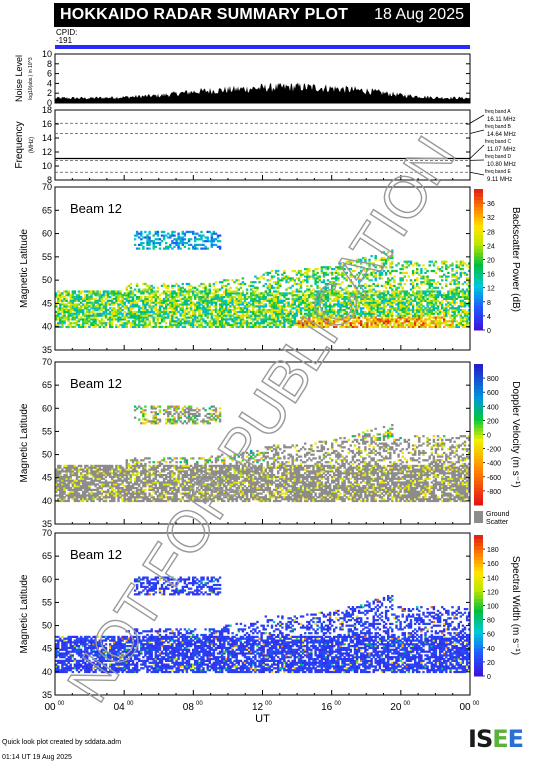 This screenshot has height=763, width=536. Describe the element at coordinates (258, 707) in the screenshot. I see `x-tick-label: 12` at that location.